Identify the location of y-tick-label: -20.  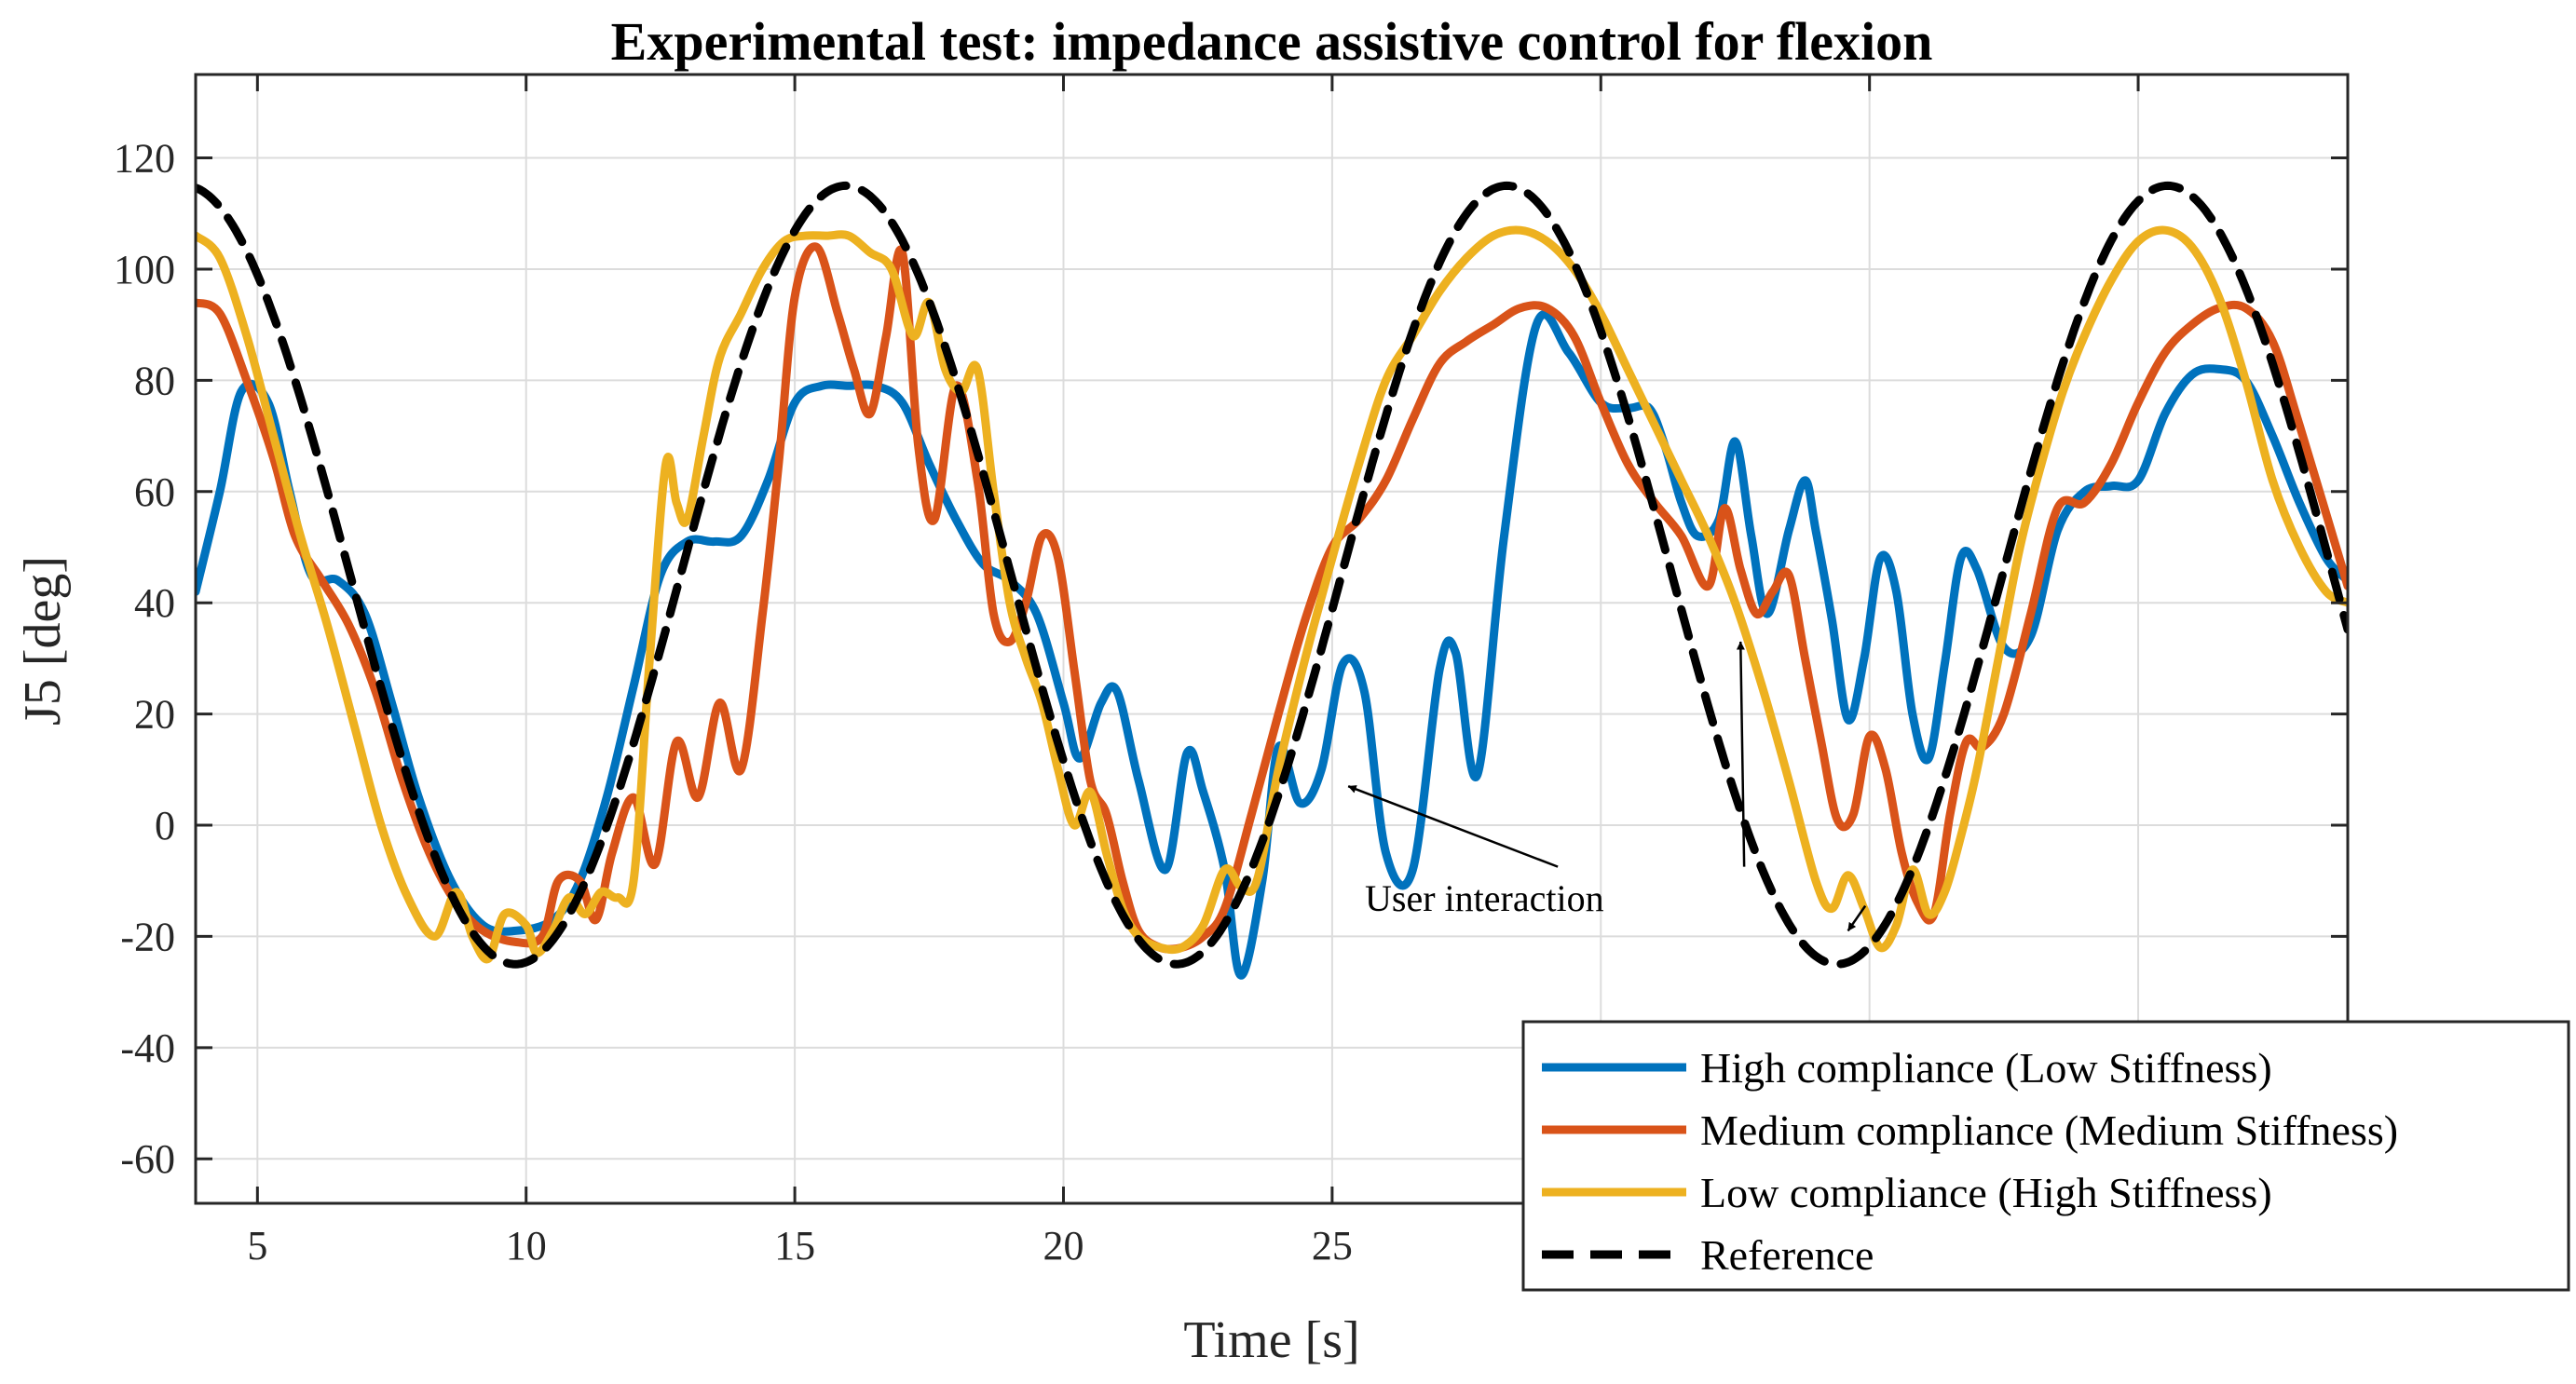
(147, 936).